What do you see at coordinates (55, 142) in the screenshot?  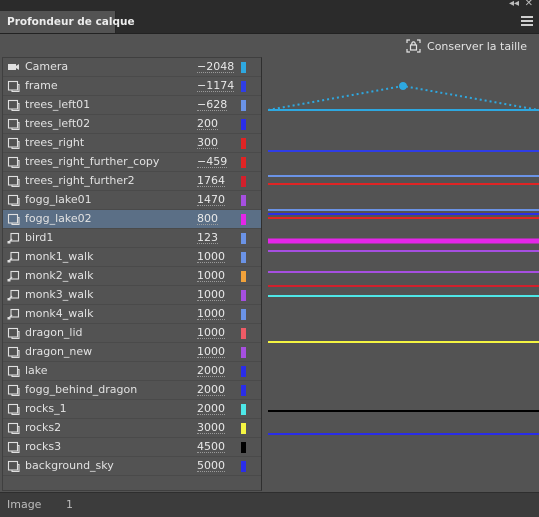 I see `layer-name: trees_right` at bounding box center [55, 142].